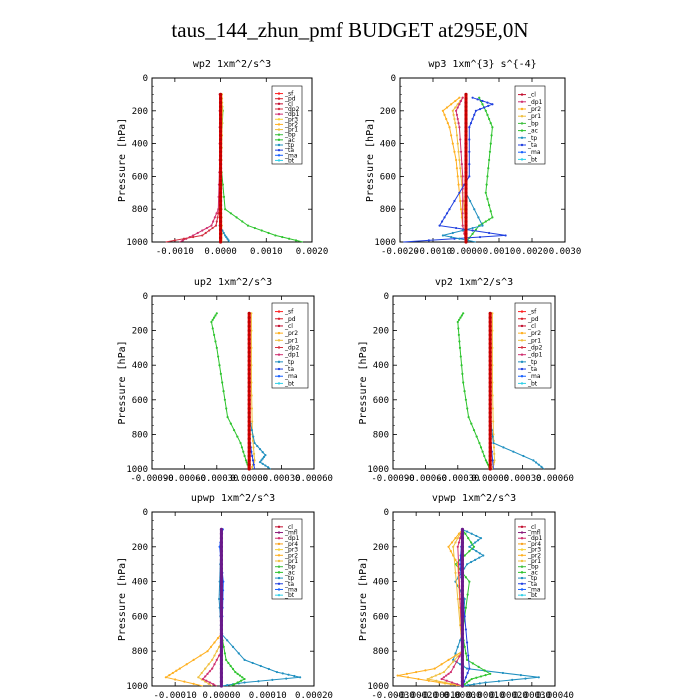 The height and width of the screenshot is (700, 700). Describe the element at coordinates (439, 695) in the screenshot. I see `x-tick-label: -0.00010` at that location.